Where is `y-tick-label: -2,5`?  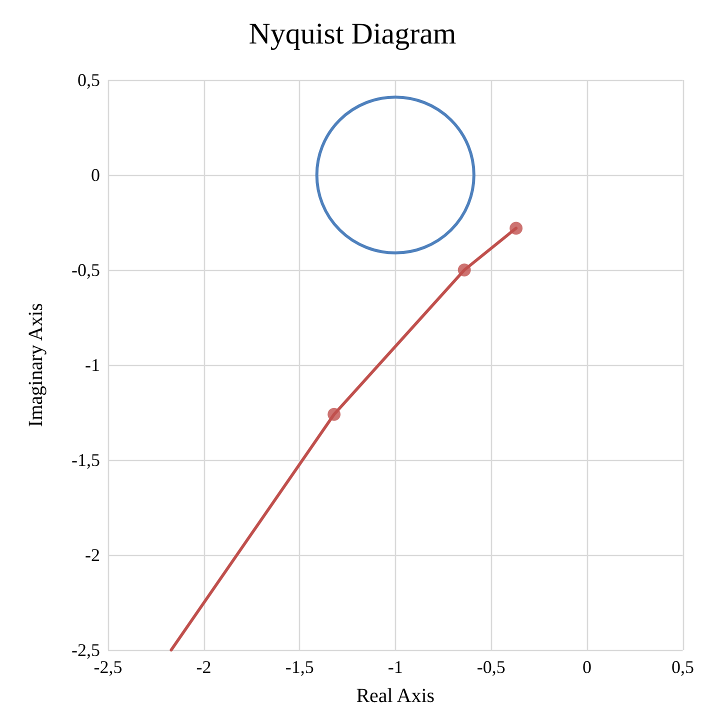
y-tick-label: -2,5 is located at coordinates (86, 650).